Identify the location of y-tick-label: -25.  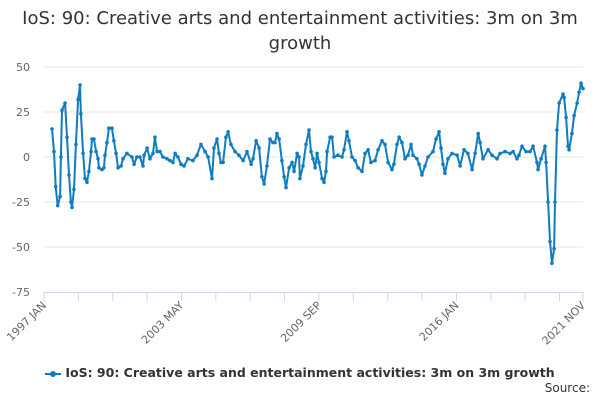
(21, 202).